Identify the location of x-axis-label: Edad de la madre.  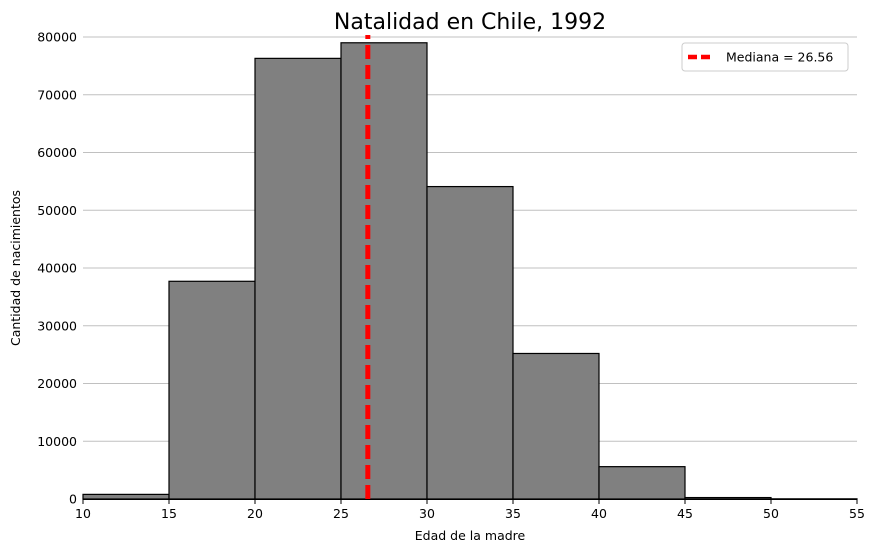
(470, 535).